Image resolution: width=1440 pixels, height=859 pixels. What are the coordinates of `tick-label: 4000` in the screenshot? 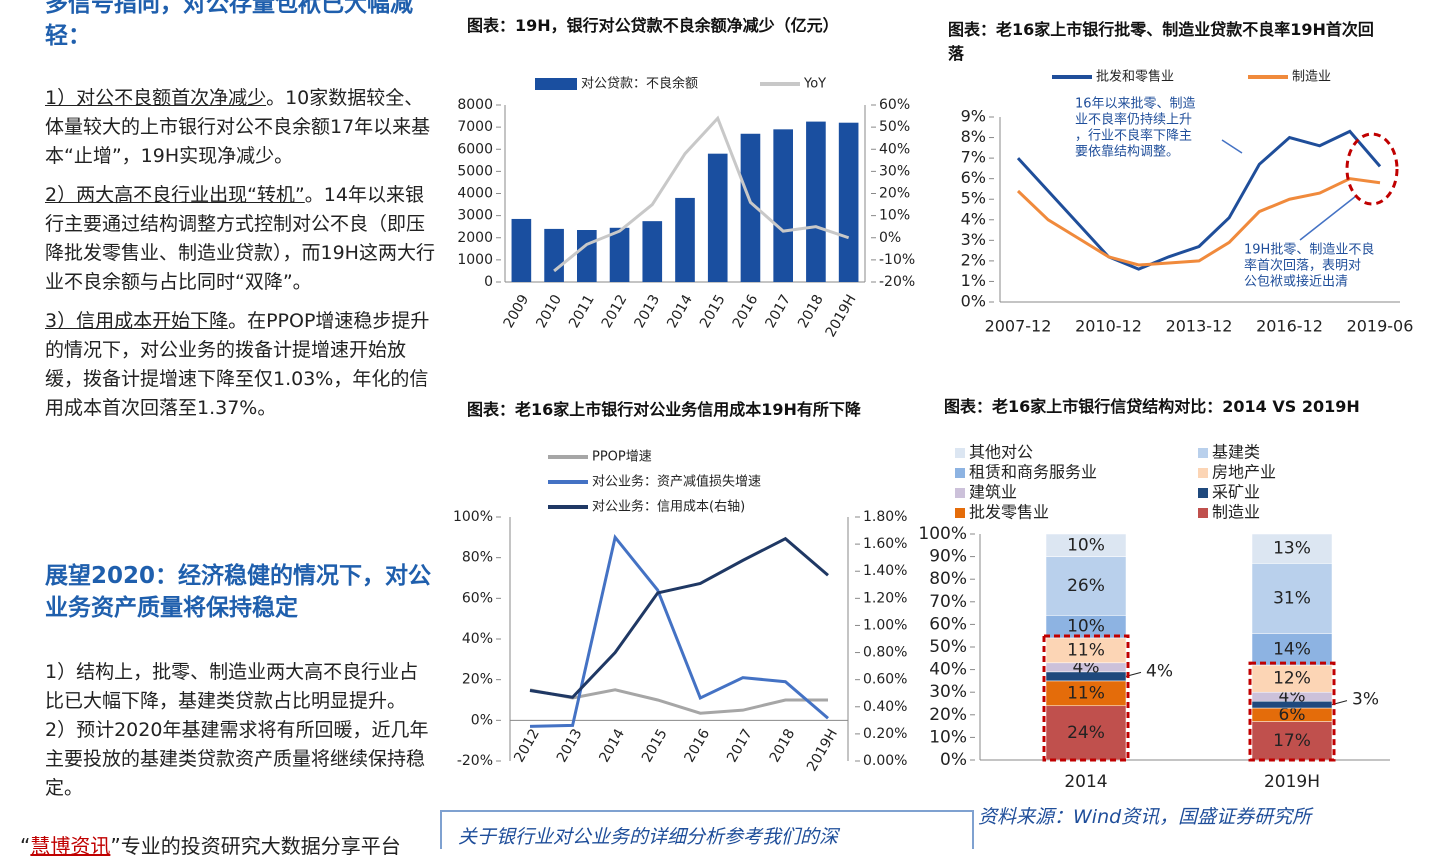 It's located at (475, 194).